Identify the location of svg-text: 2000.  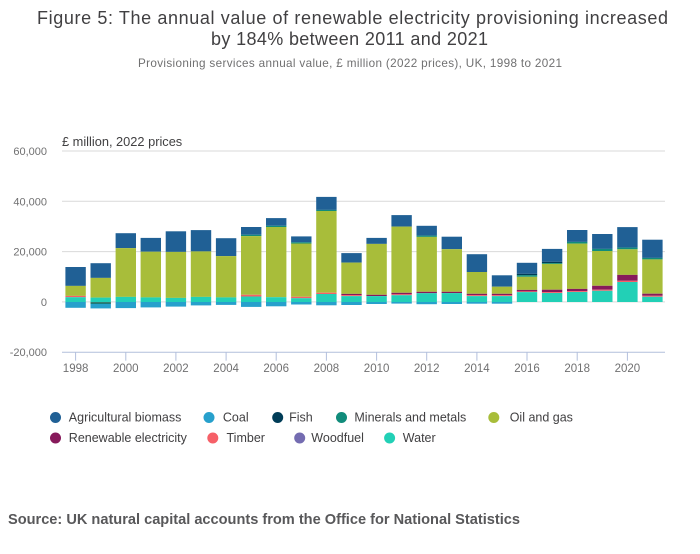
(126, 369).